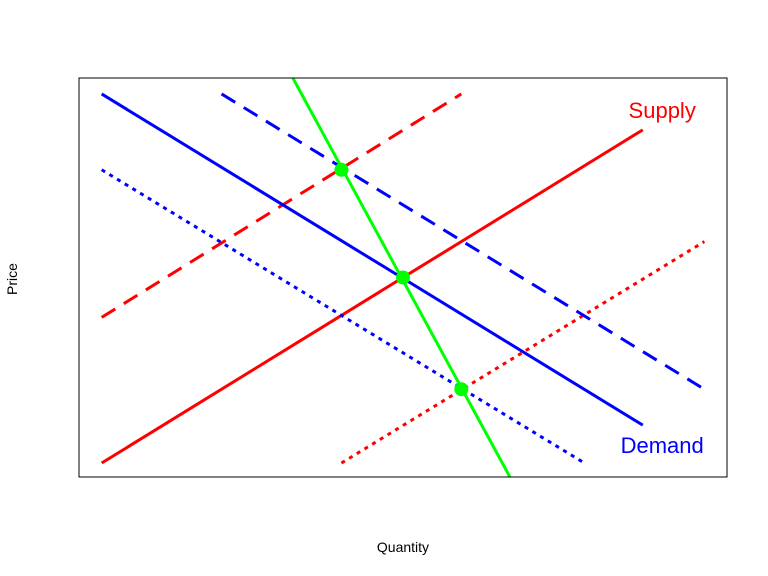 The image size is (768, 576). What do you see at coordinates (12, 279) in the screenshot?
I see `y-axis-title: Price` at bounding box center [12, 279].